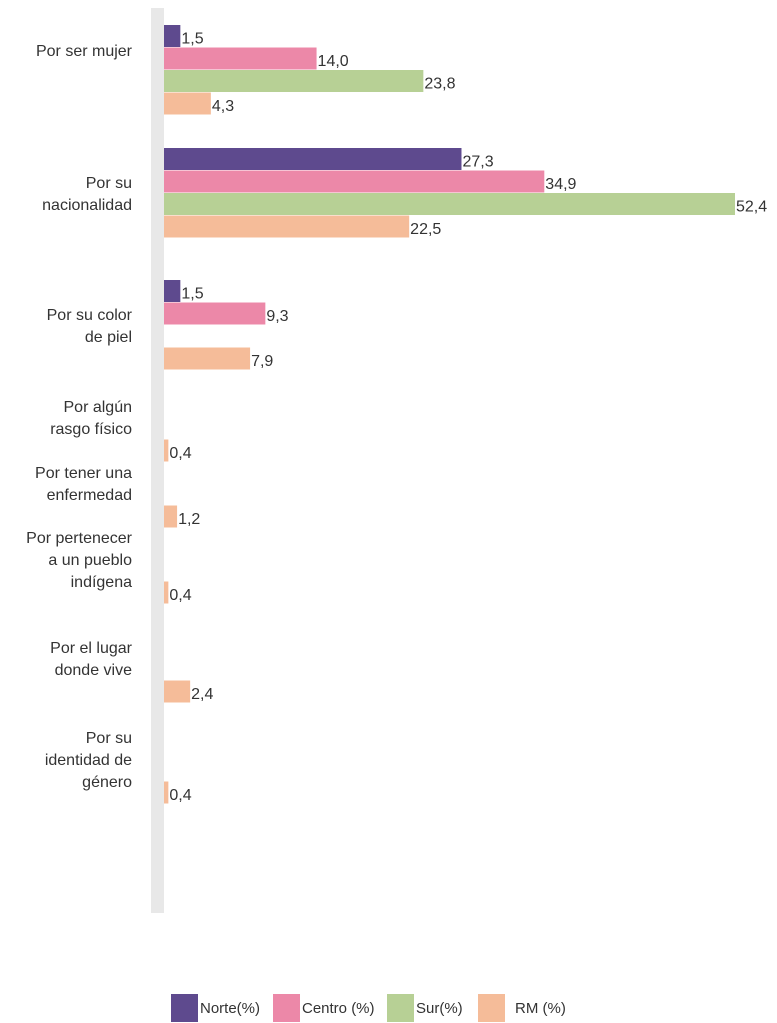 Image resolution: width=777 pixels, height=1023 pixels. What do you see at coordinates (477, 161) in the screenshot?
I see `value-label-norte-por-su-nacionalidad: 27,3` at bounding box center [477, 161].